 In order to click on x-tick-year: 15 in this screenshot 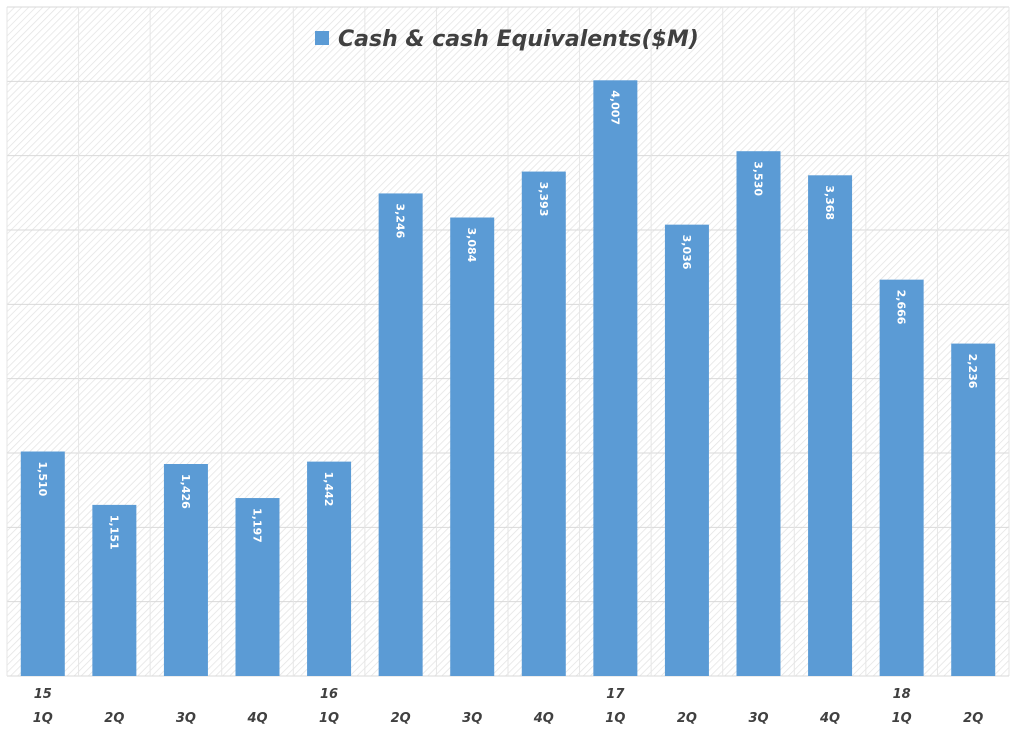, I will do `click(43, 694)`.